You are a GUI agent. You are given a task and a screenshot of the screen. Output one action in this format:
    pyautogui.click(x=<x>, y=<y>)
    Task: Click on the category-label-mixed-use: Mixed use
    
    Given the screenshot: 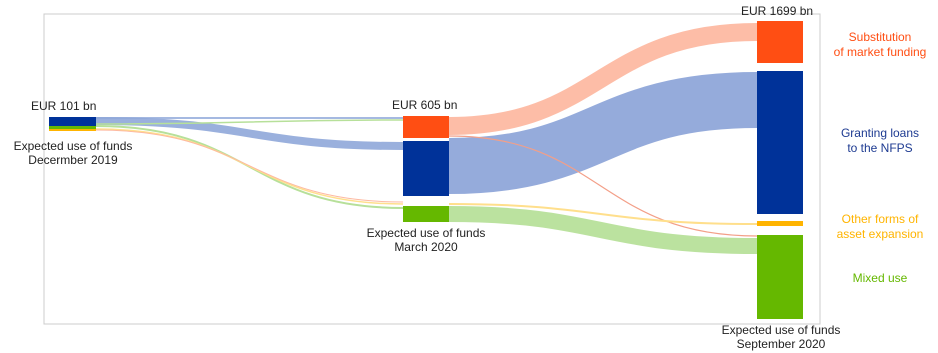 What is the action you would take?
    pyautogui.click(x=880, y=278)
    